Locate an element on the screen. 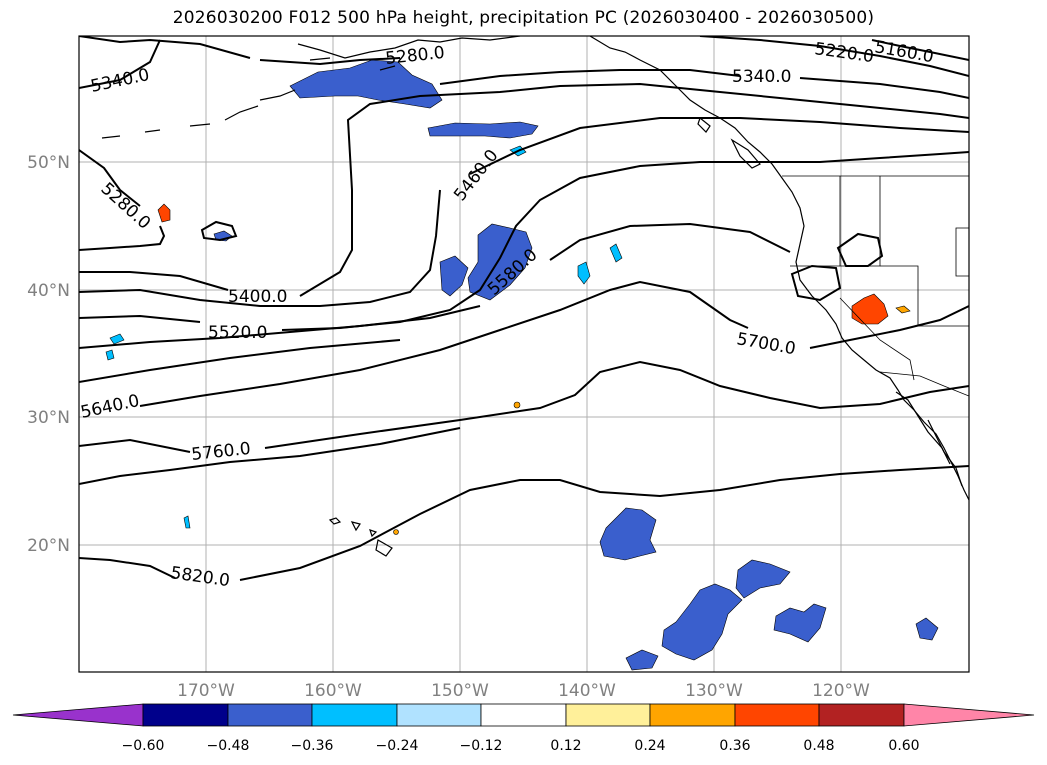 The image size is (1047, 765). longitude-labels: 170°W 160°W 150°W 140°W 130°W 120°W is located at coordinates (523, 691).